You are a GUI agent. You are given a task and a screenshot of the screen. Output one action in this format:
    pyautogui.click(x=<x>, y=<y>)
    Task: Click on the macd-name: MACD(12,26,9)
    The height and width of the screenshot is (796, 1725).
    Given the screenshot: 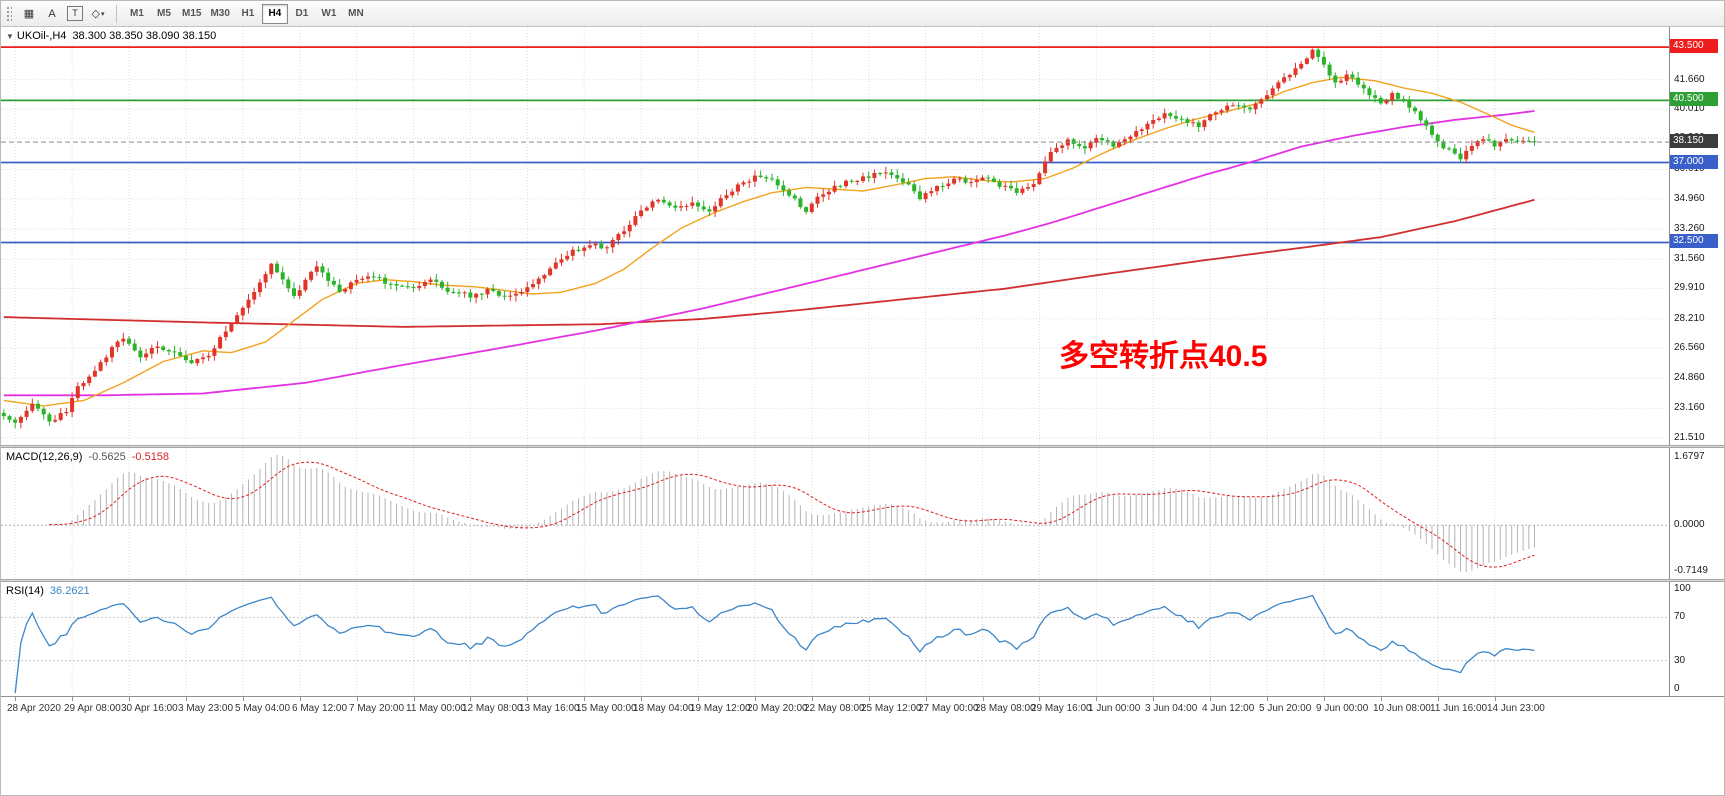 What is the action you would take?
    pyautogui.click(x=44, y=457)
    